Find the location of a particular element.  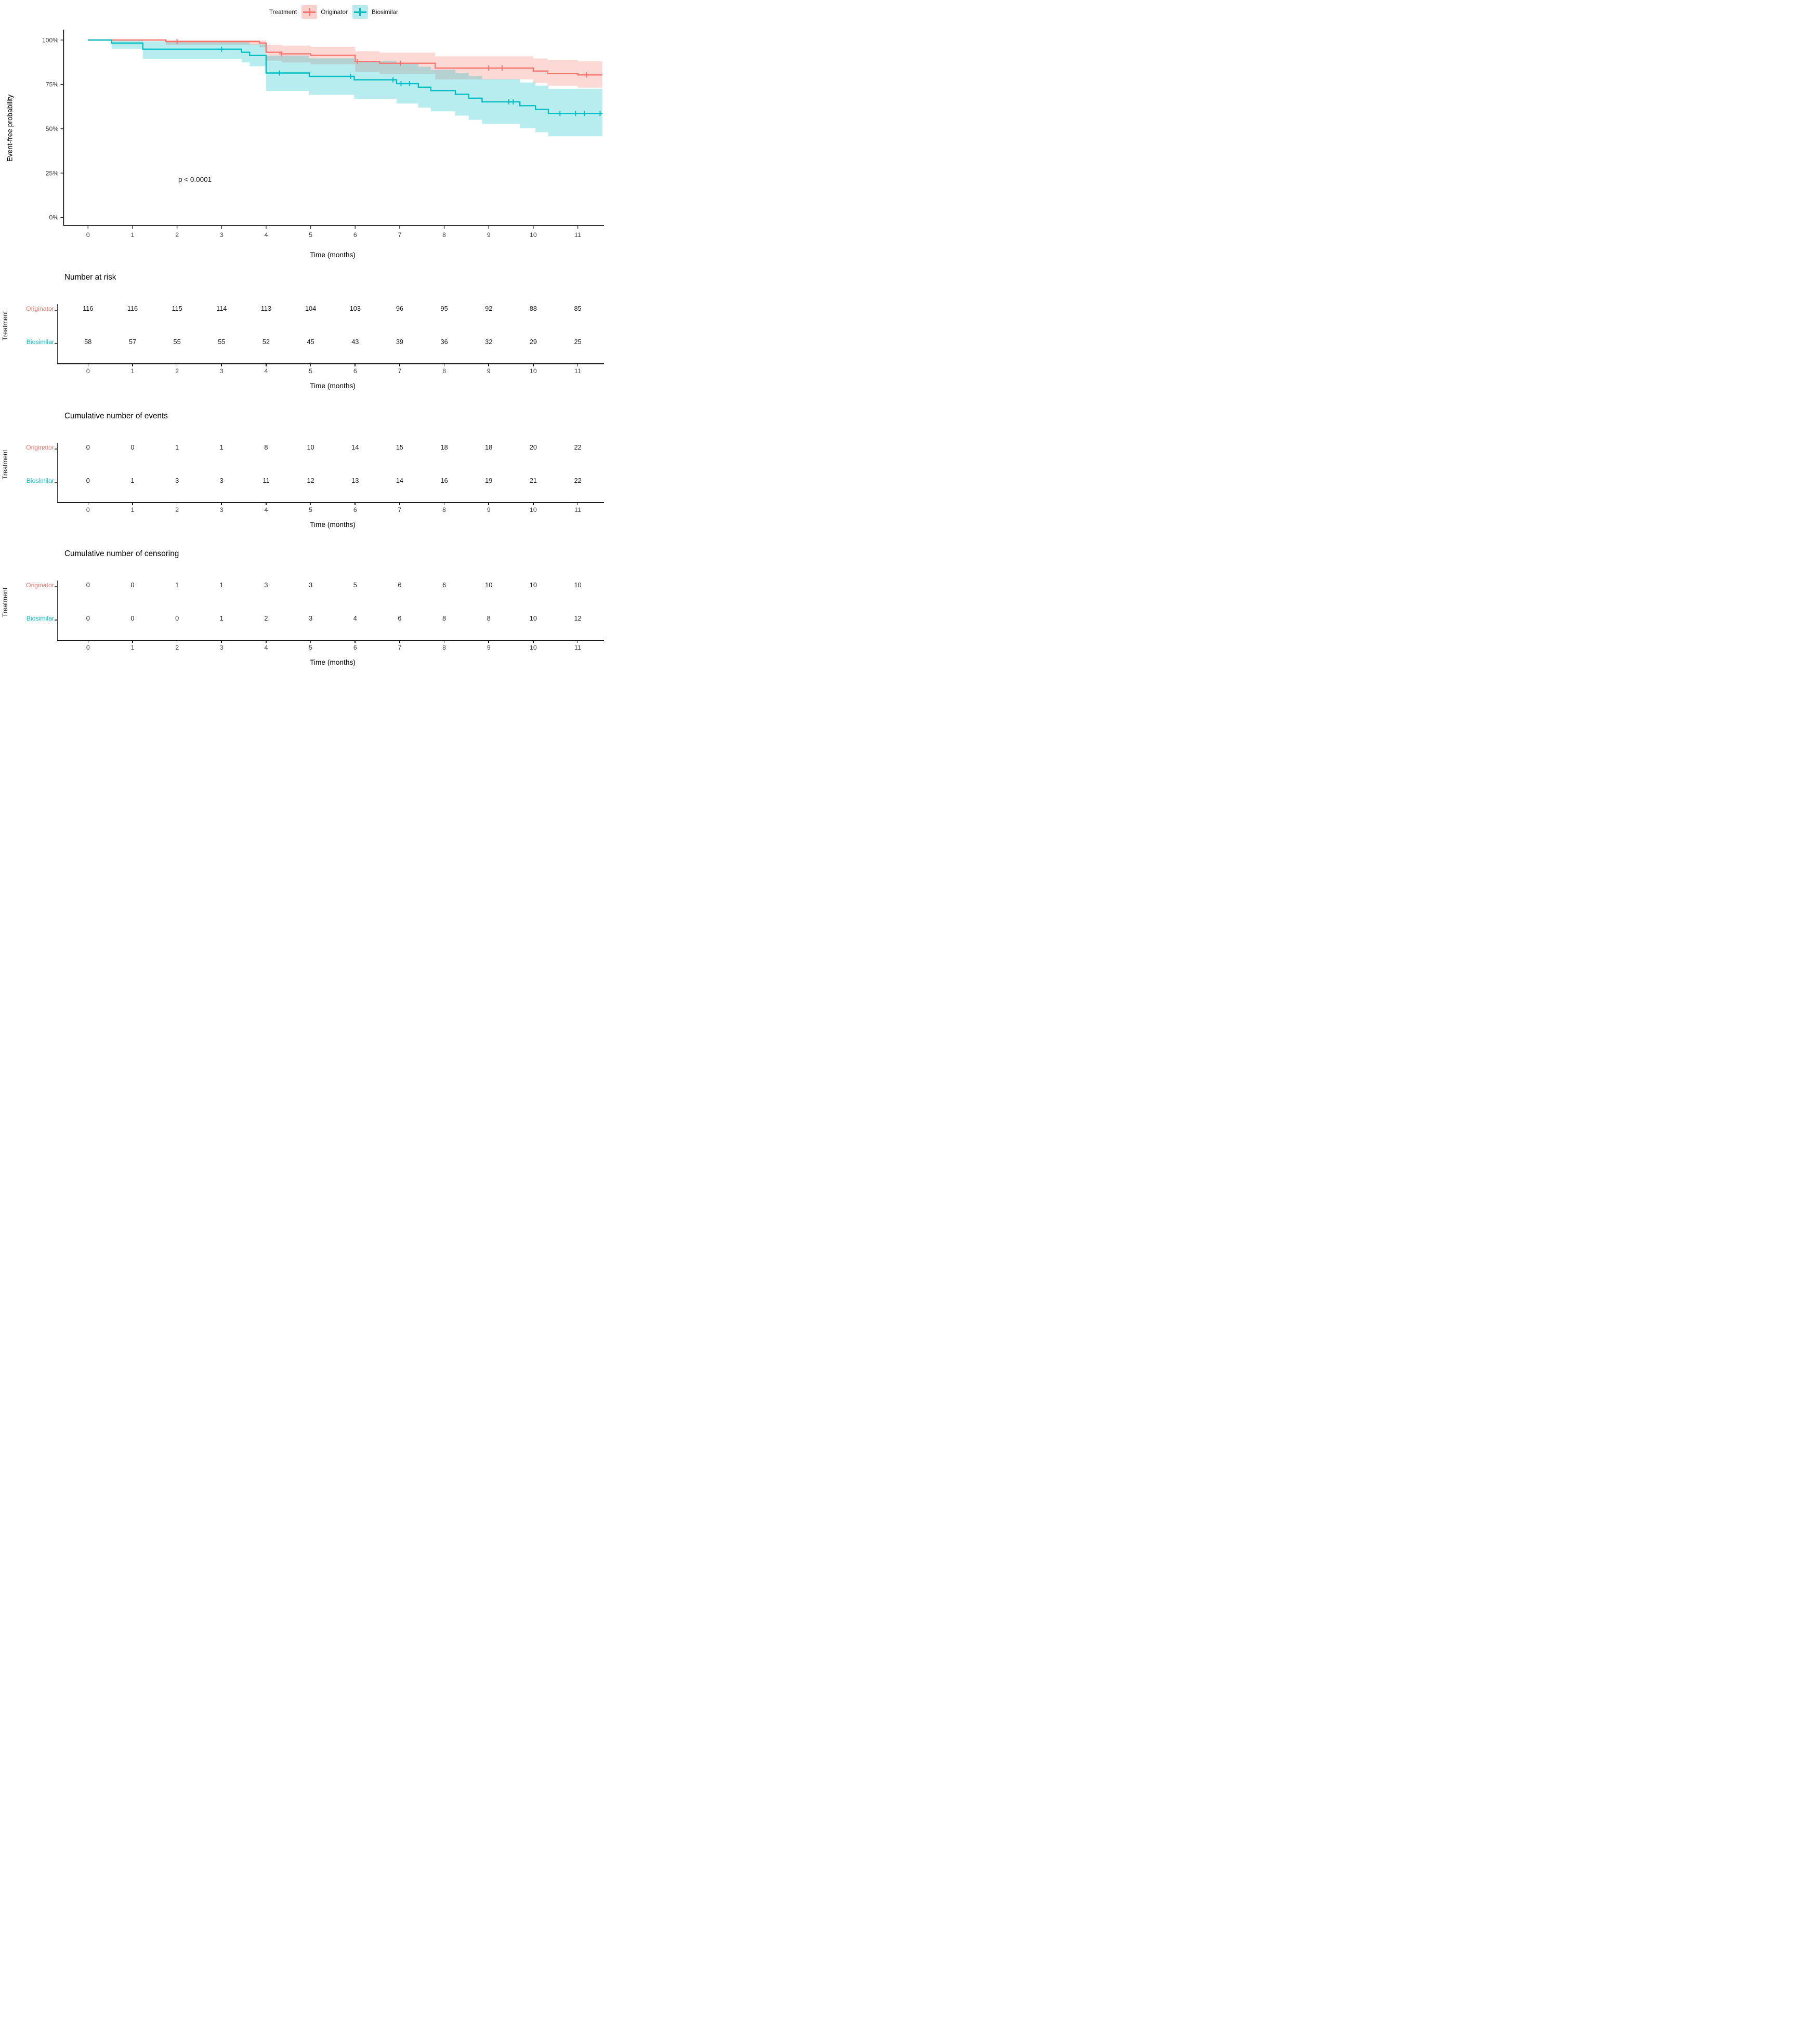

table-value: 116 is located at coordinates (88, 308).